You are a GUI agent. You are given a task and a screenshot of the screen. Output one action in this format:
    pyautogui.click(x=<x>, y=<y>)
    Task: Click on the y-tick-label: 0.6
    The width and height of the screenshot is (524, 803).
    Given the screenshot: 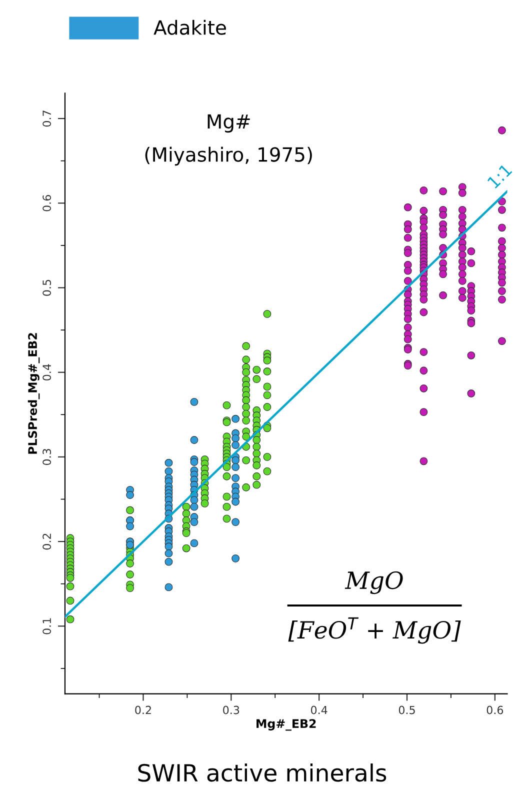 What is the action you would take?
    pyautogui.click(x=47, y=203)
    